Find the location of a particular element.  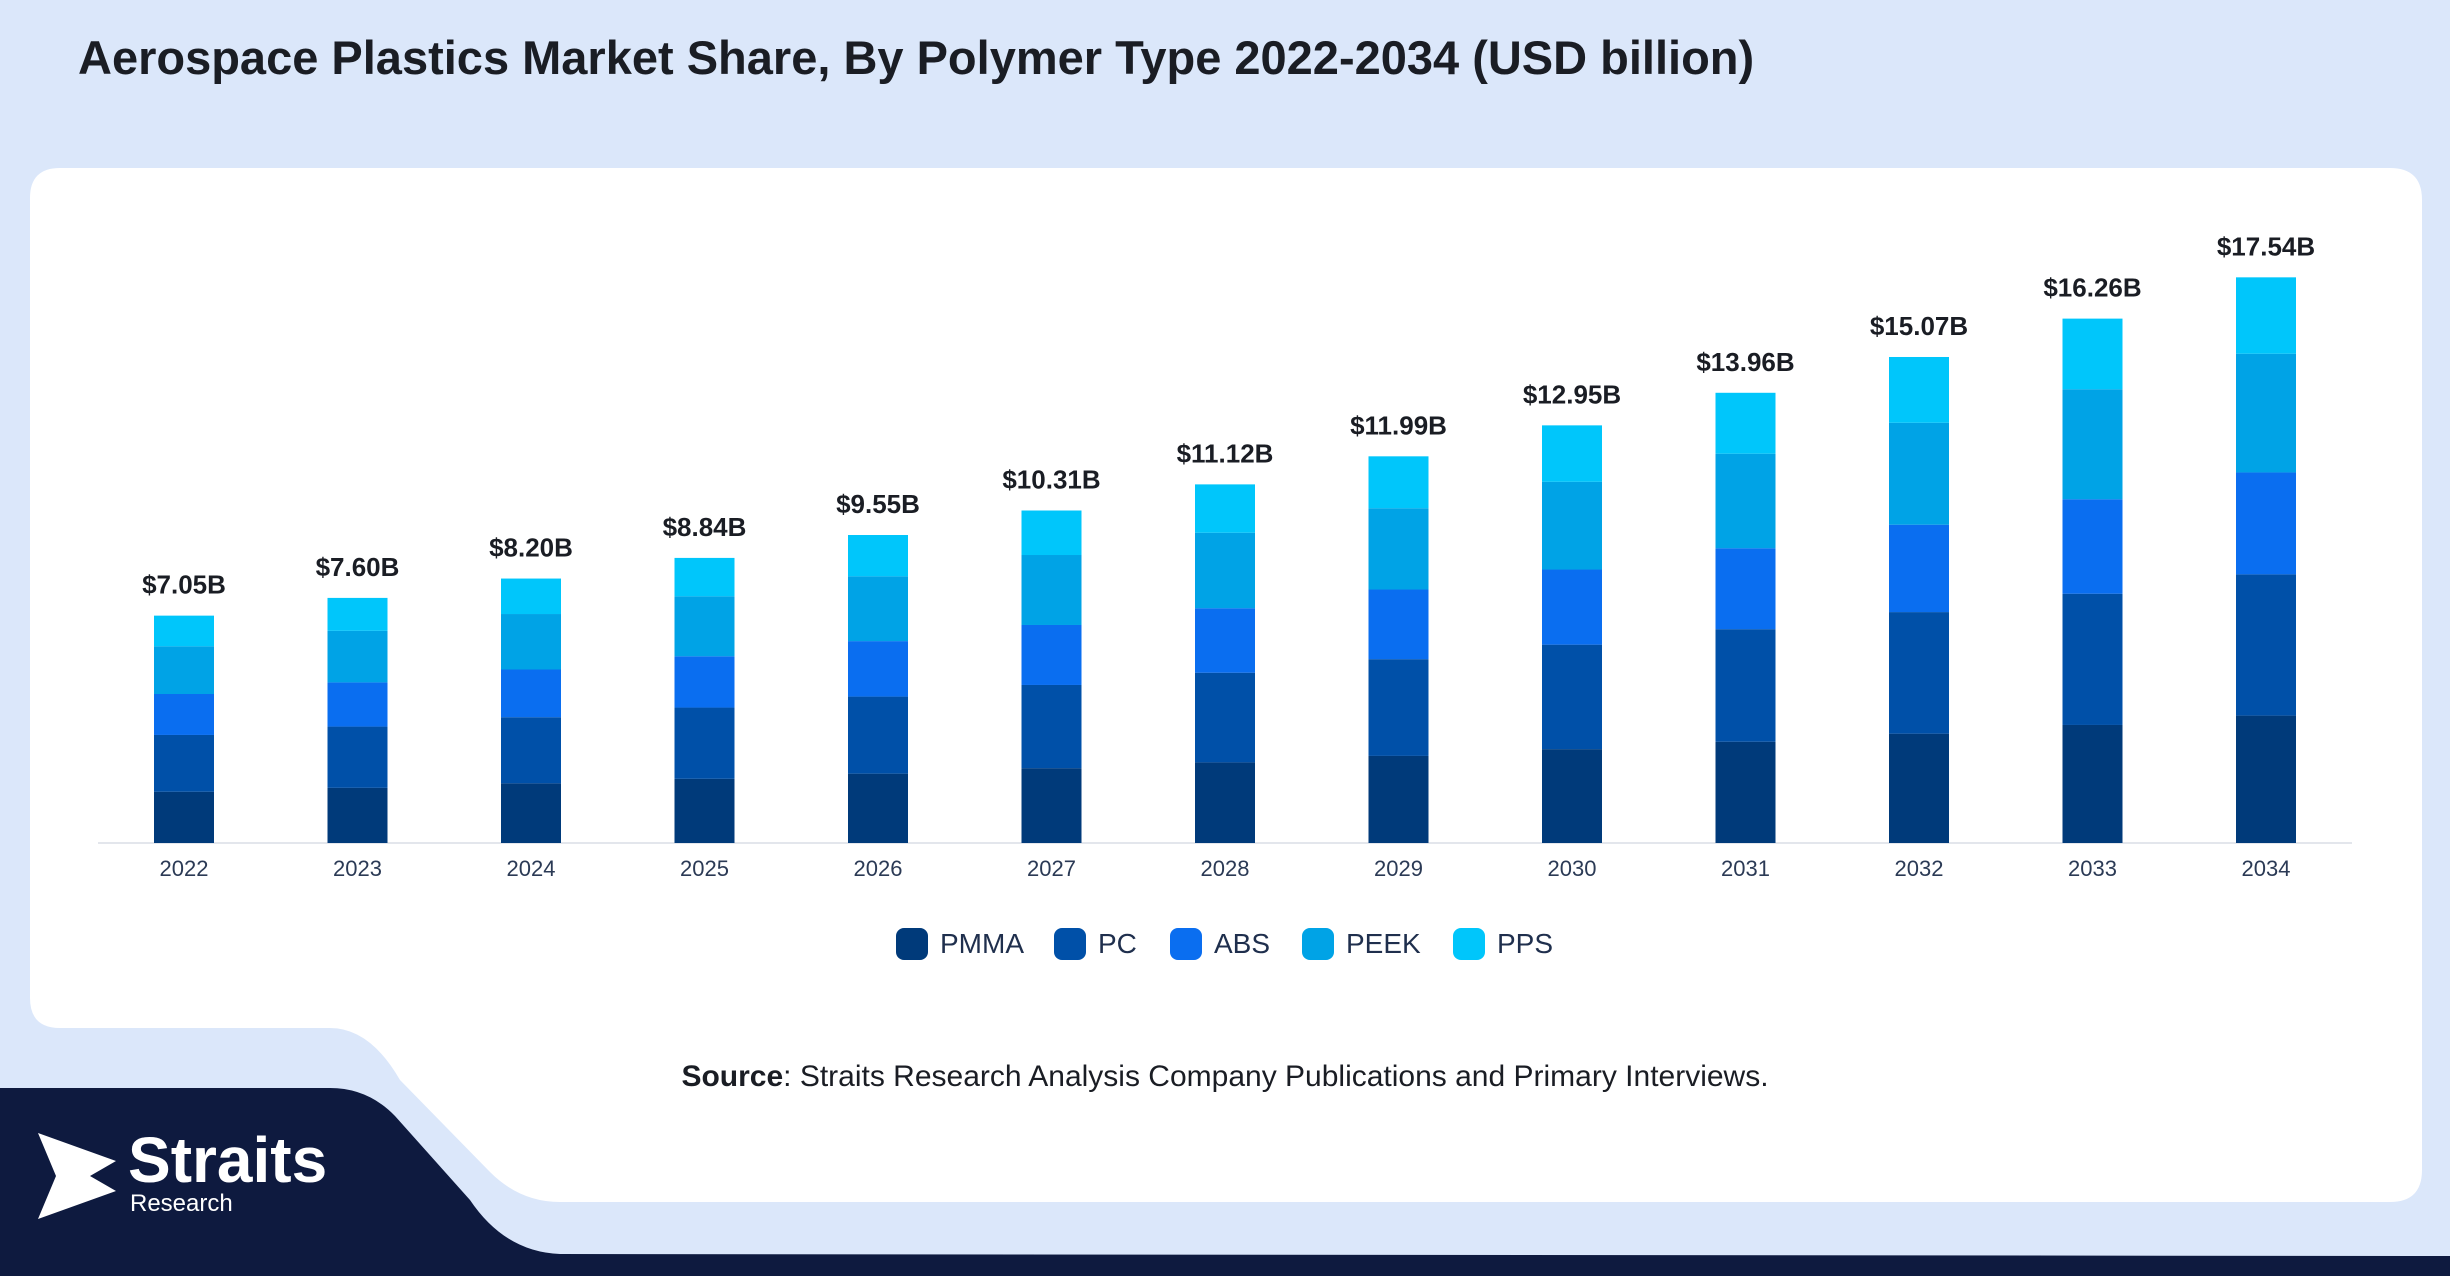

bar-total-label-2025: $8.84B is located at coordinates (705, 527).